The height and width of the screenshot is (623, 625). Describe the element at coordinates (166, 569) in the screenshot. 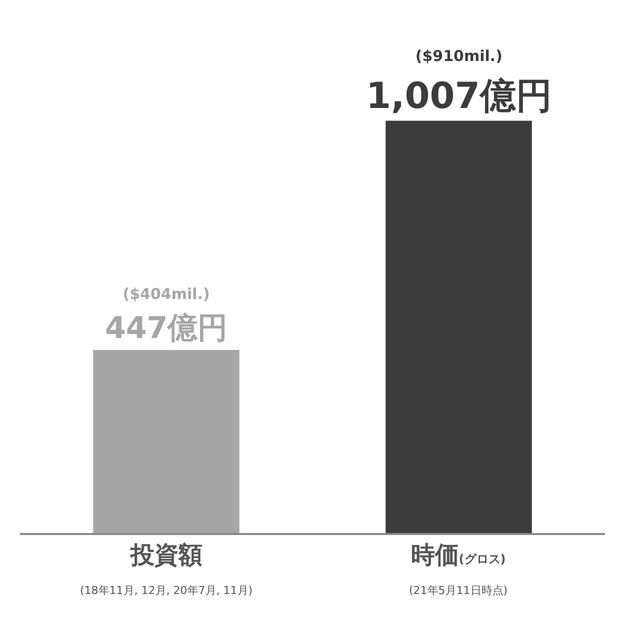

I see `x-tick-label: 投資額 (18年11月, 12月, 20年7月, 11月)` at that location.